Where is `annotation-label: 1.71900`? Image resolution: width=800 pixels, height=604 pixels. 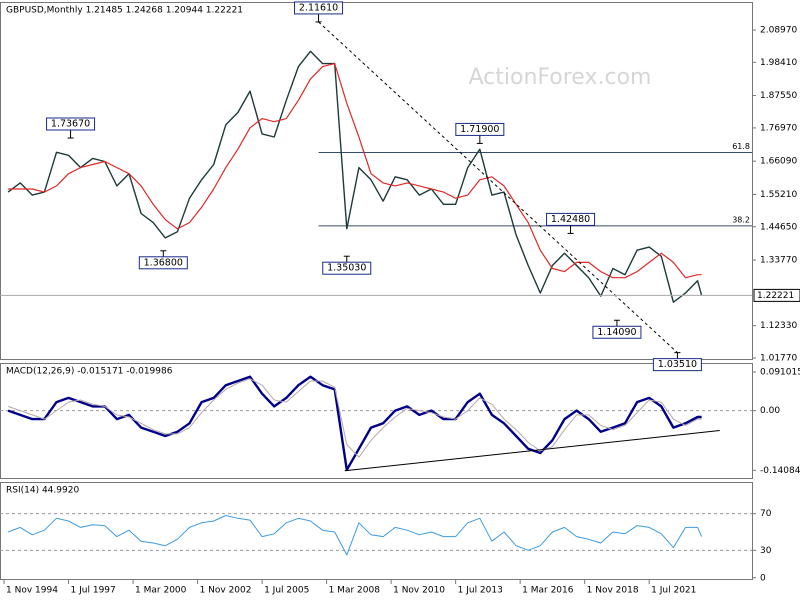
annotation-label: 1.71900 is located at coordinates (479, 129).